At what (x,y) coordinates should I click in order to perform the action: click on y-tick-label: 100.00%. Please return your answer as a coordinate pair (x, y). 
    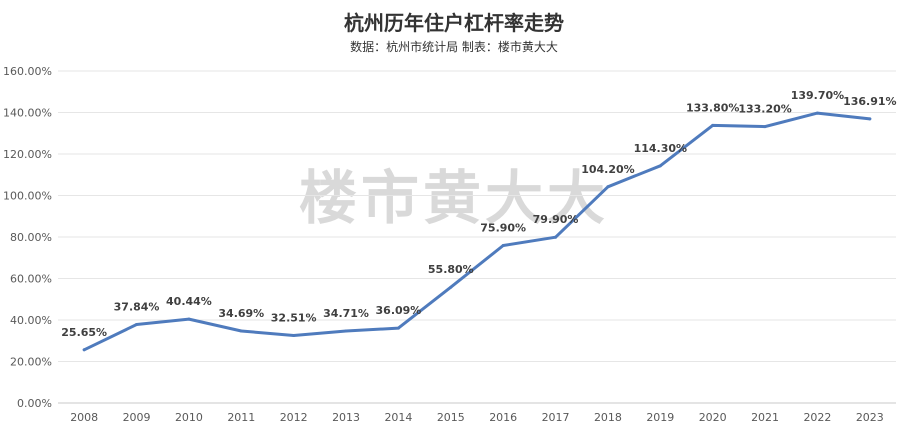
    Looking at the image, I should click on (27, 196).